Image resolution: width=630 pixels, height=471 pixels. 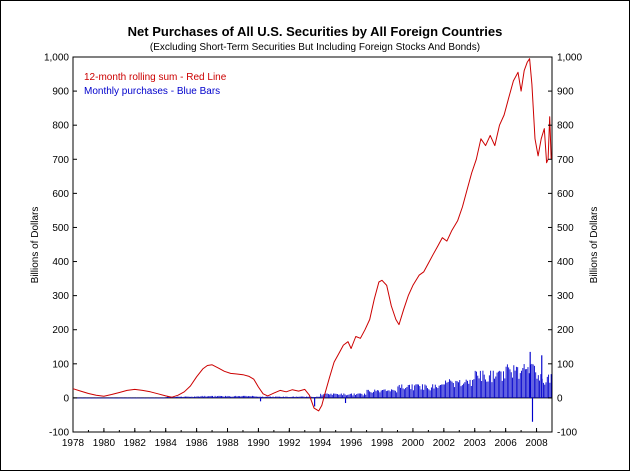 I want to click on y-tick-left-label: 1,000, so click(x=56, y=58).